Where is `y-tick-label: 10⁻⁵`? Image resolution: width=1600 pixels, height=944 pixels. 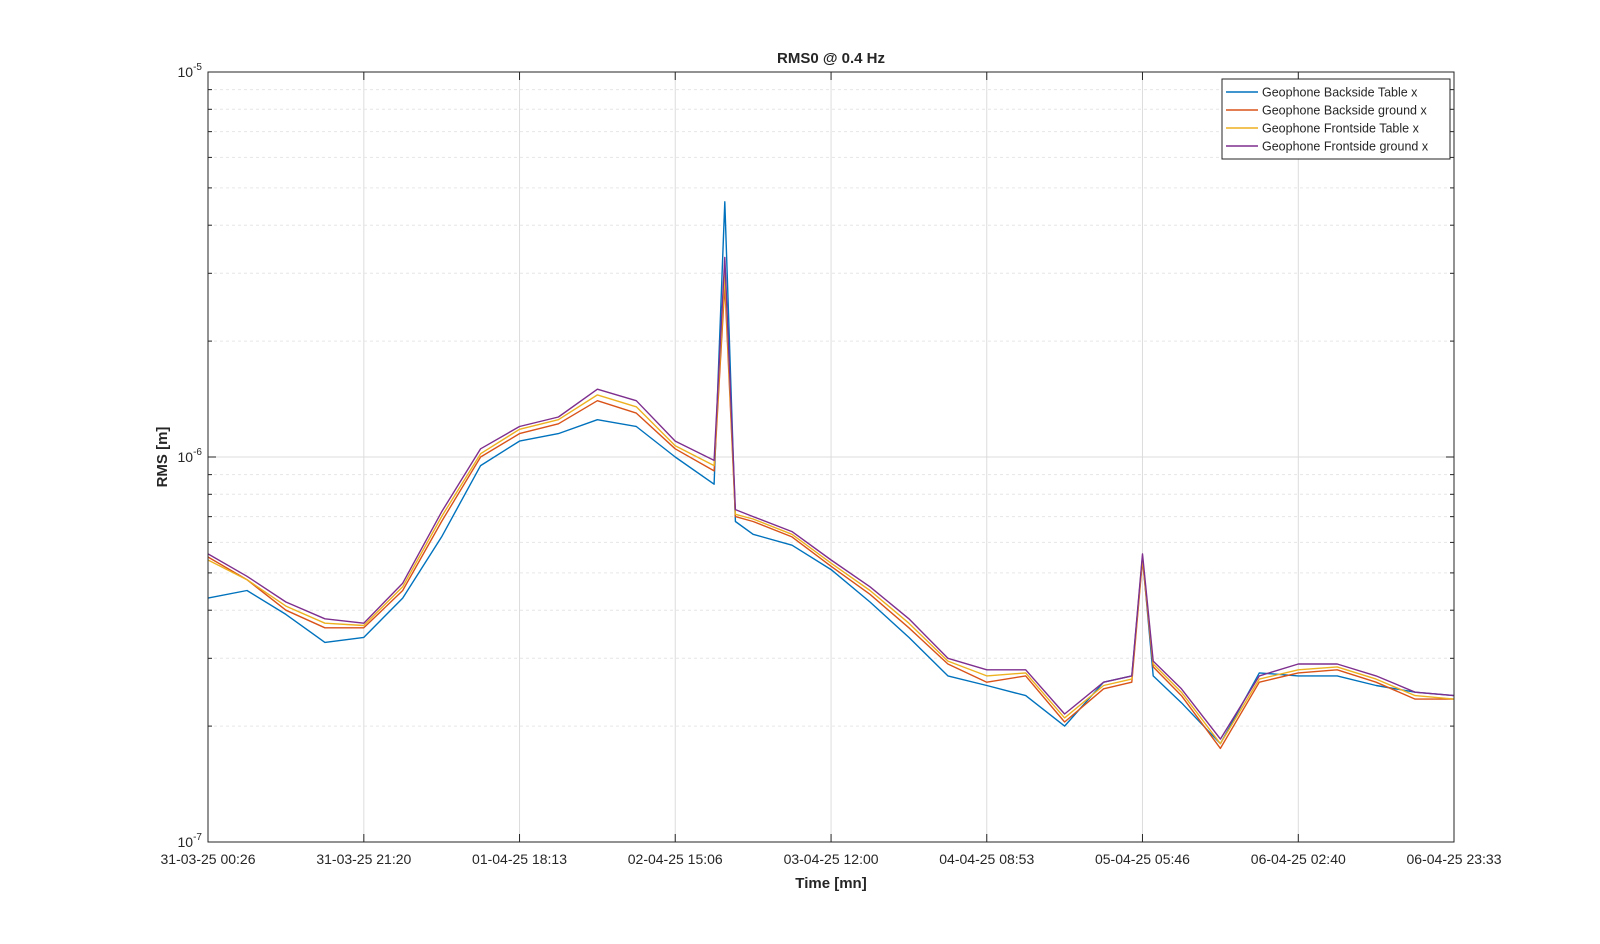
y-tick-label: 10⁻⁵ is located at coordinates (190, 71).